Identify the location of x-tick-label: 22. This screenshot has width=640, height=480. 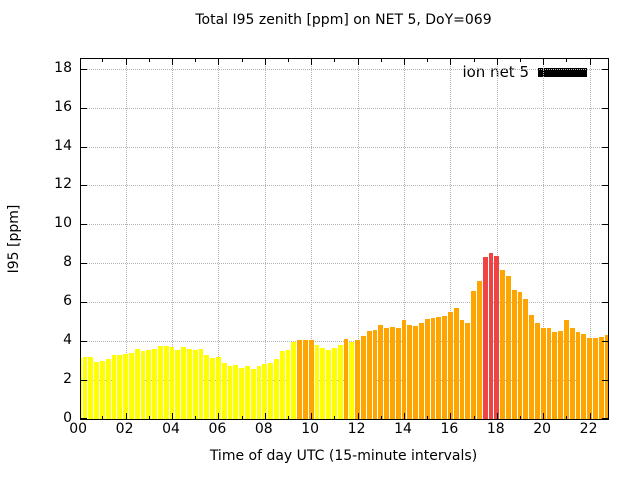
(588, 429).